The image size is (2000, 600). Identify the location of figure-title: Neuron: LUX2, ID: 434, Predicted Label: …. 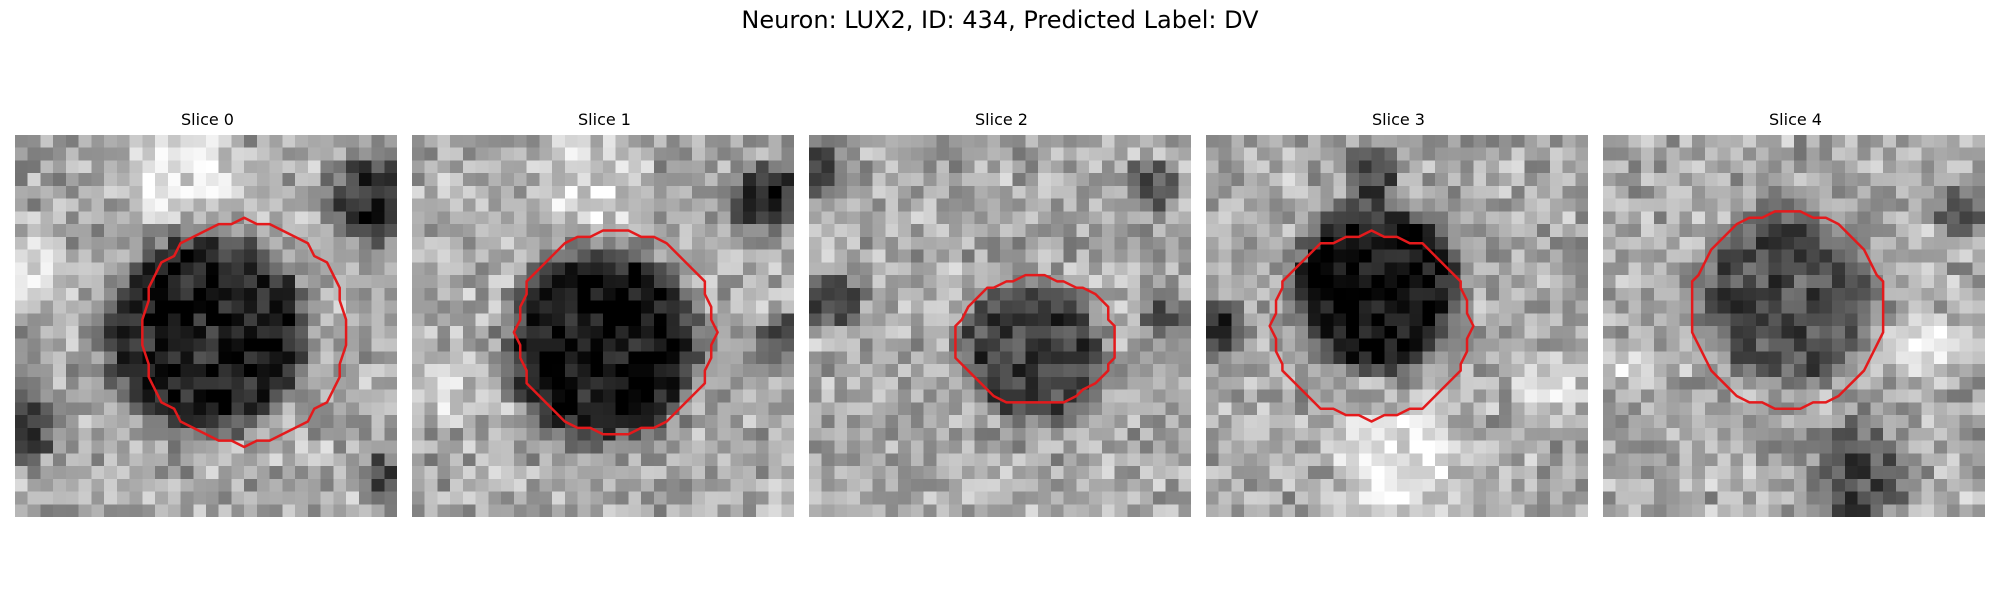
(1000, 20).